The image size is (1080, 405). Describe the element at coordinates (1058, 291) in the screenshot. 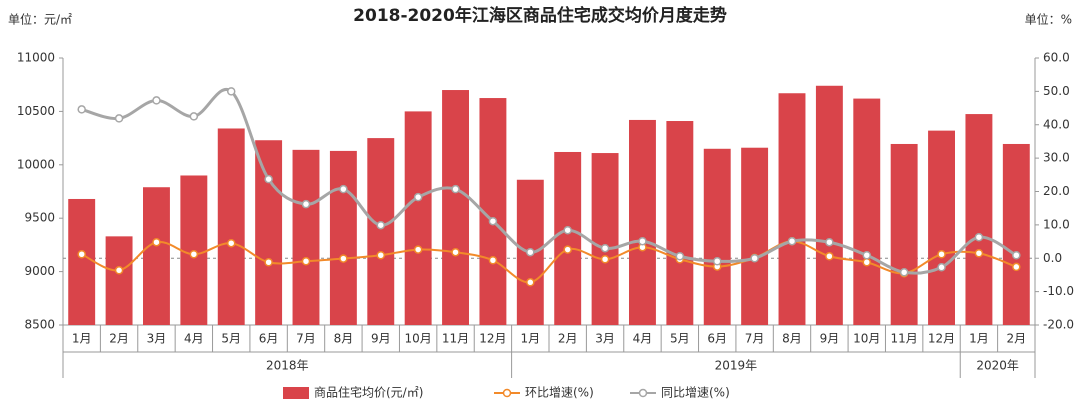

I see `y2-tick-label: -10.0` at that location.